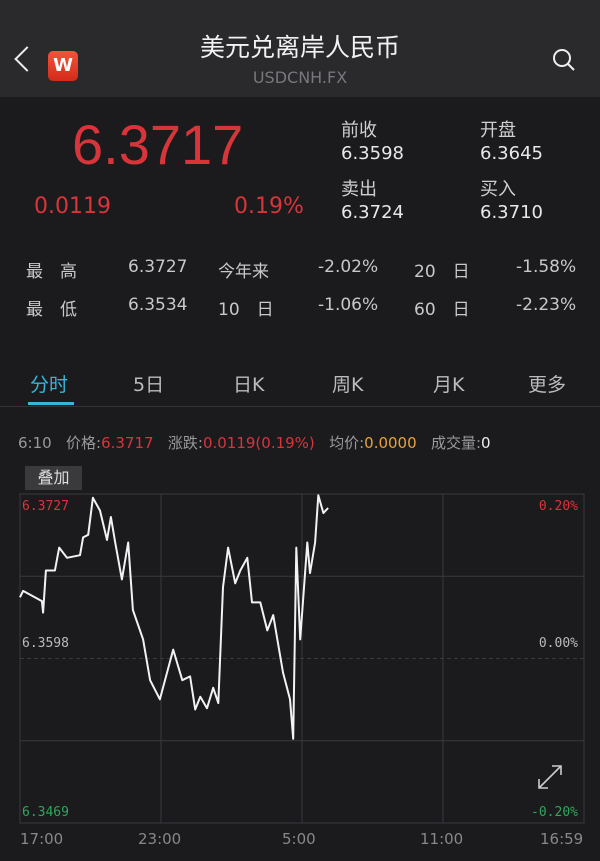 This screenshot has width=600, height=861. What do you see at coordinates (84, 443) in the screenshot?
I see `info-price-label: 价格:` at bounding box center [84, 443].